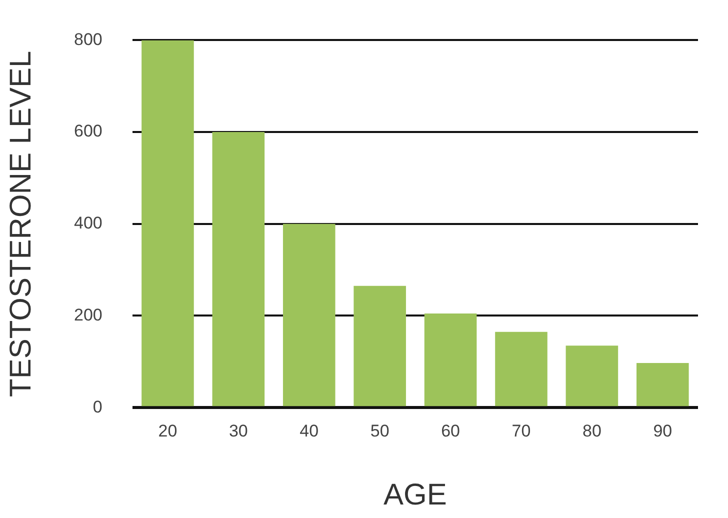 The image size is (728, 518). What do you see at coordinates (21, 224) in the screenshot?
I see `y-axis-title: TESTOSTERONE LEVEL` at bounding box center [21, 224].